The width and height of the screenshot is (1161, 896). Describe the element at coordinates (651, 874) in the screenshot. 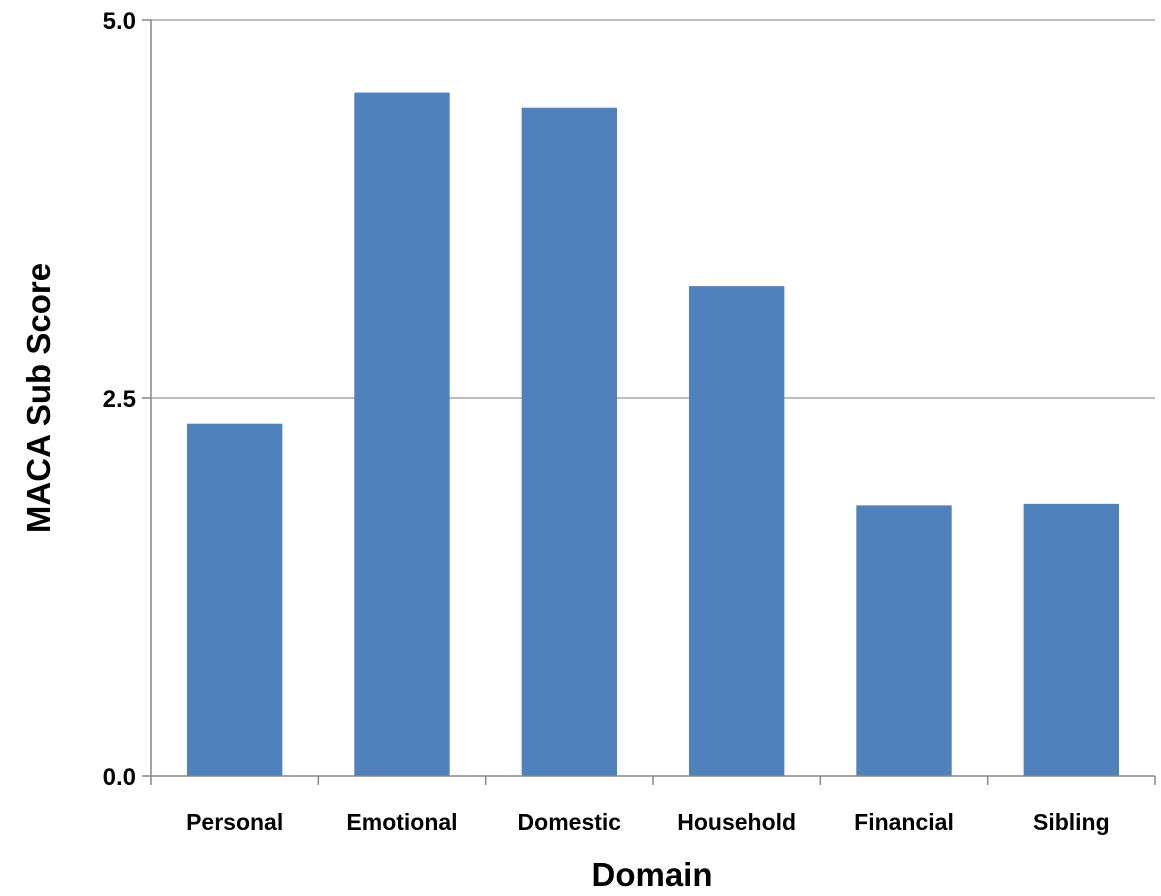

I see `x-axis-title: Domain` at that location.